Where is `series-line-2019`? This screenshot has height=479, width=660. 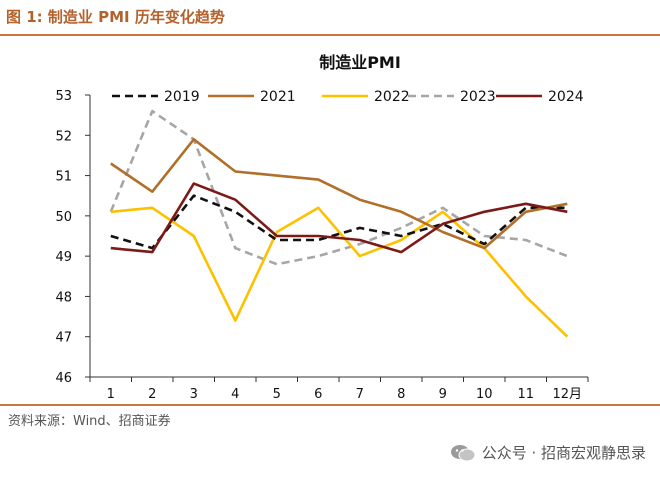 series-line-2019 is located at coordinates (339, 222).